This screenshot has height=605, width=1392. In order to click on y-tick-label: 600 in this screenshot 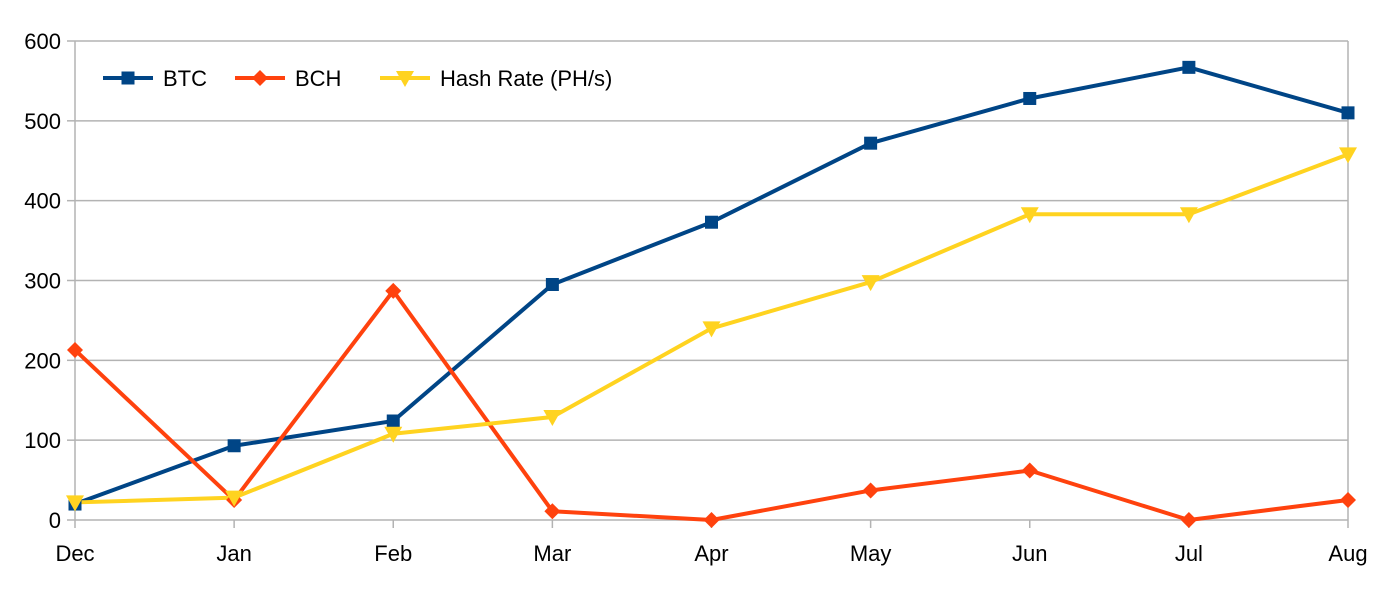, I will do `click(42, 41)`.